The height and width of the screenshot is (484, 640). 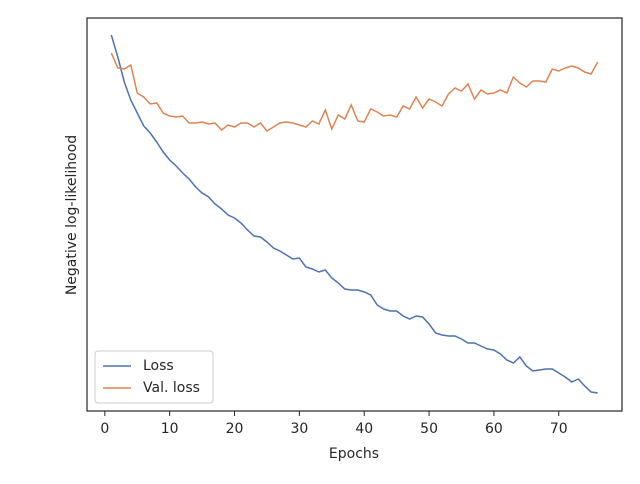 What do you see at coordinates (494, 429) in the screenshot?
I see `x-tick-label: 60` at bounding box center [494, 429].